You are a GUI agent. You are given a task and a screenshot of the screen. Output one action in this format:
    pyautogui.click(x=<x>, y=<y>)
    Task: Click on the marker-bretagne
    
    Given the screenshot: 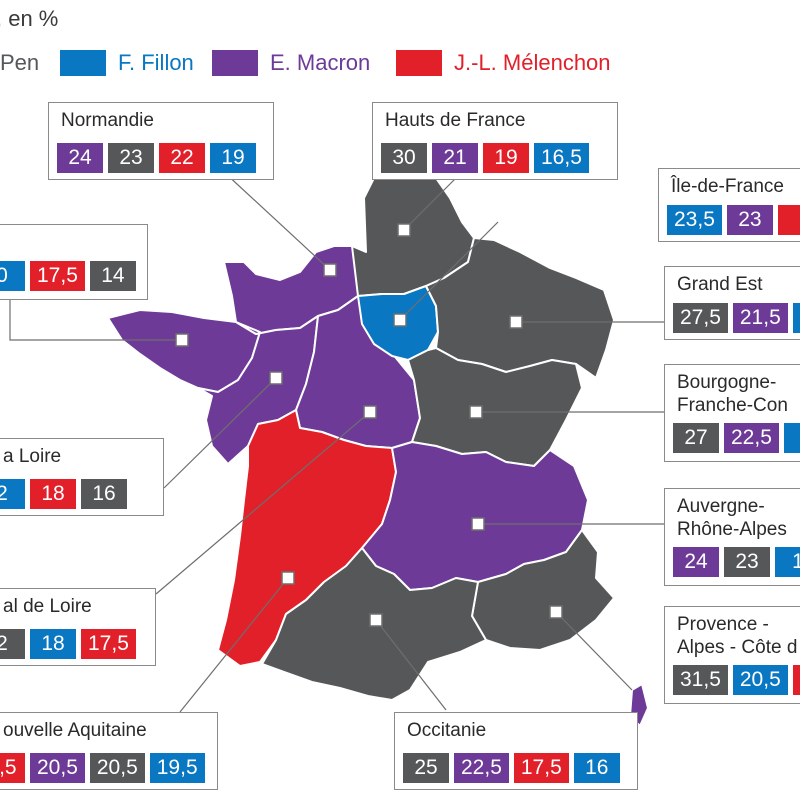 What is the action you would take?
    pyautogui.click(x=182, y=340)
    